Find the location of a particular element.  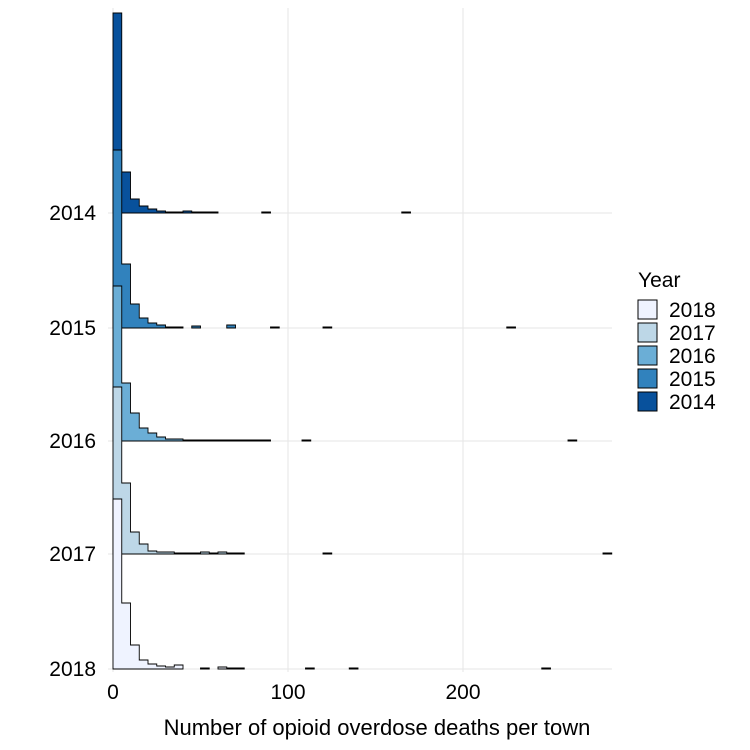

legend-label: 2017 is located at coordinates (692, 333).